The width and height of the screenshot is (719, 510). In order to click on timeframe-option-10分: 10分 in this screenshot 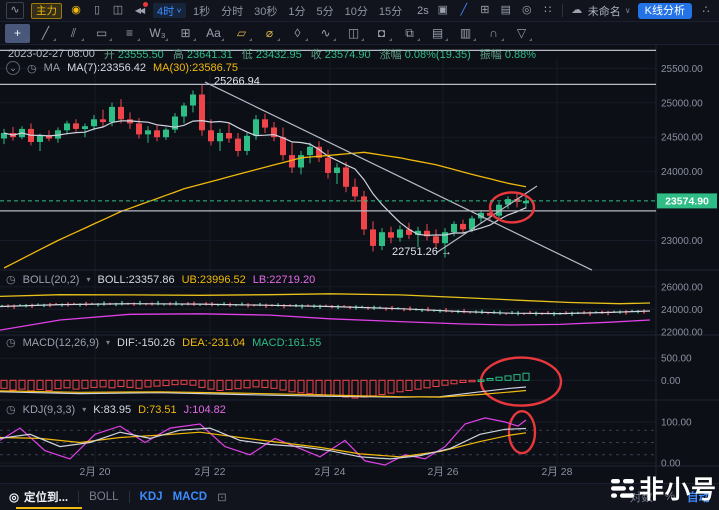, I will do `click(356, 11)`.